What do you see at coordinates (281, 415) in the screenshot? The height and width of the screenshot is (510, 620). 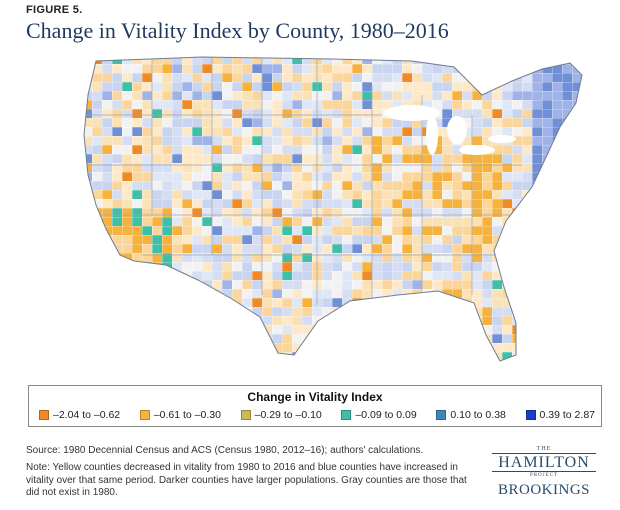 I see `legend-item: –0.29 to –0.10` at bounding box center [281, 415].